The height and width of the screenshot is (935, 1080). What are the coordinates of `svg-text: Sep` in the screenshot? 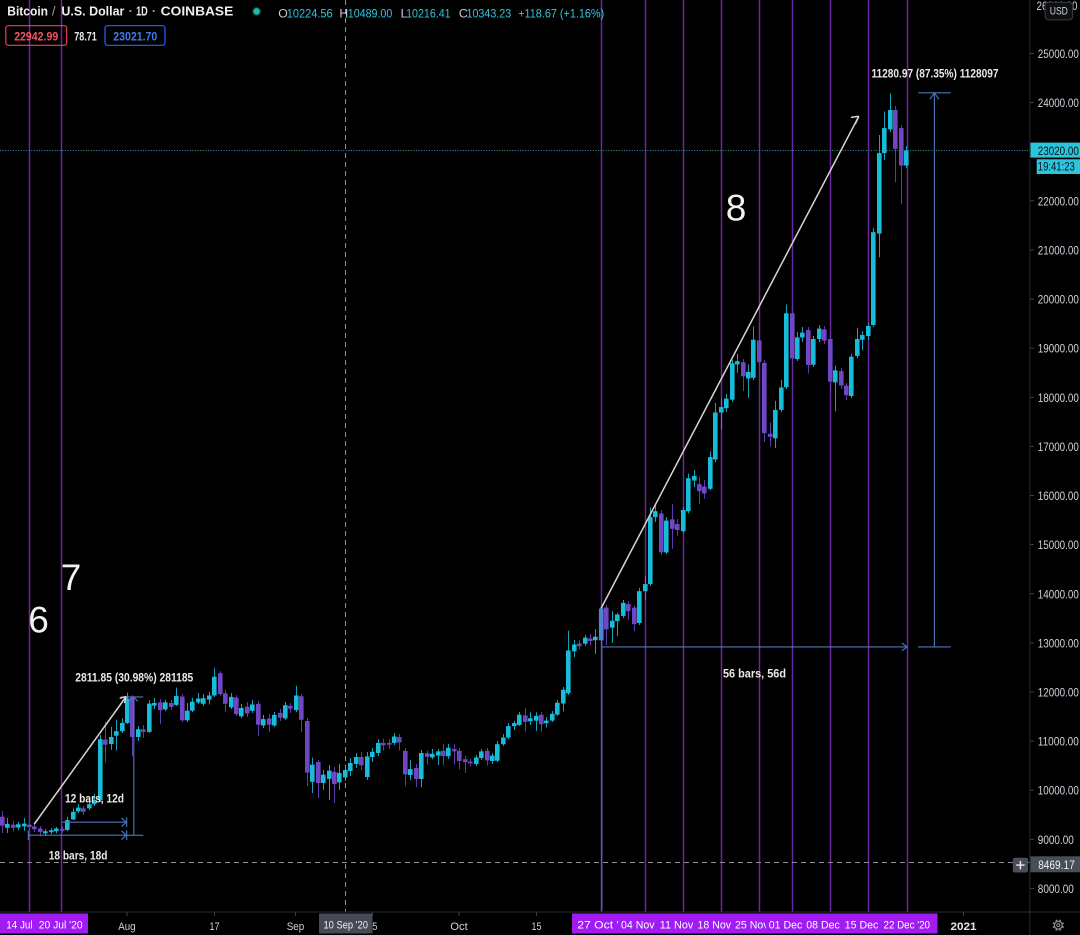 It's located at (296, 927).